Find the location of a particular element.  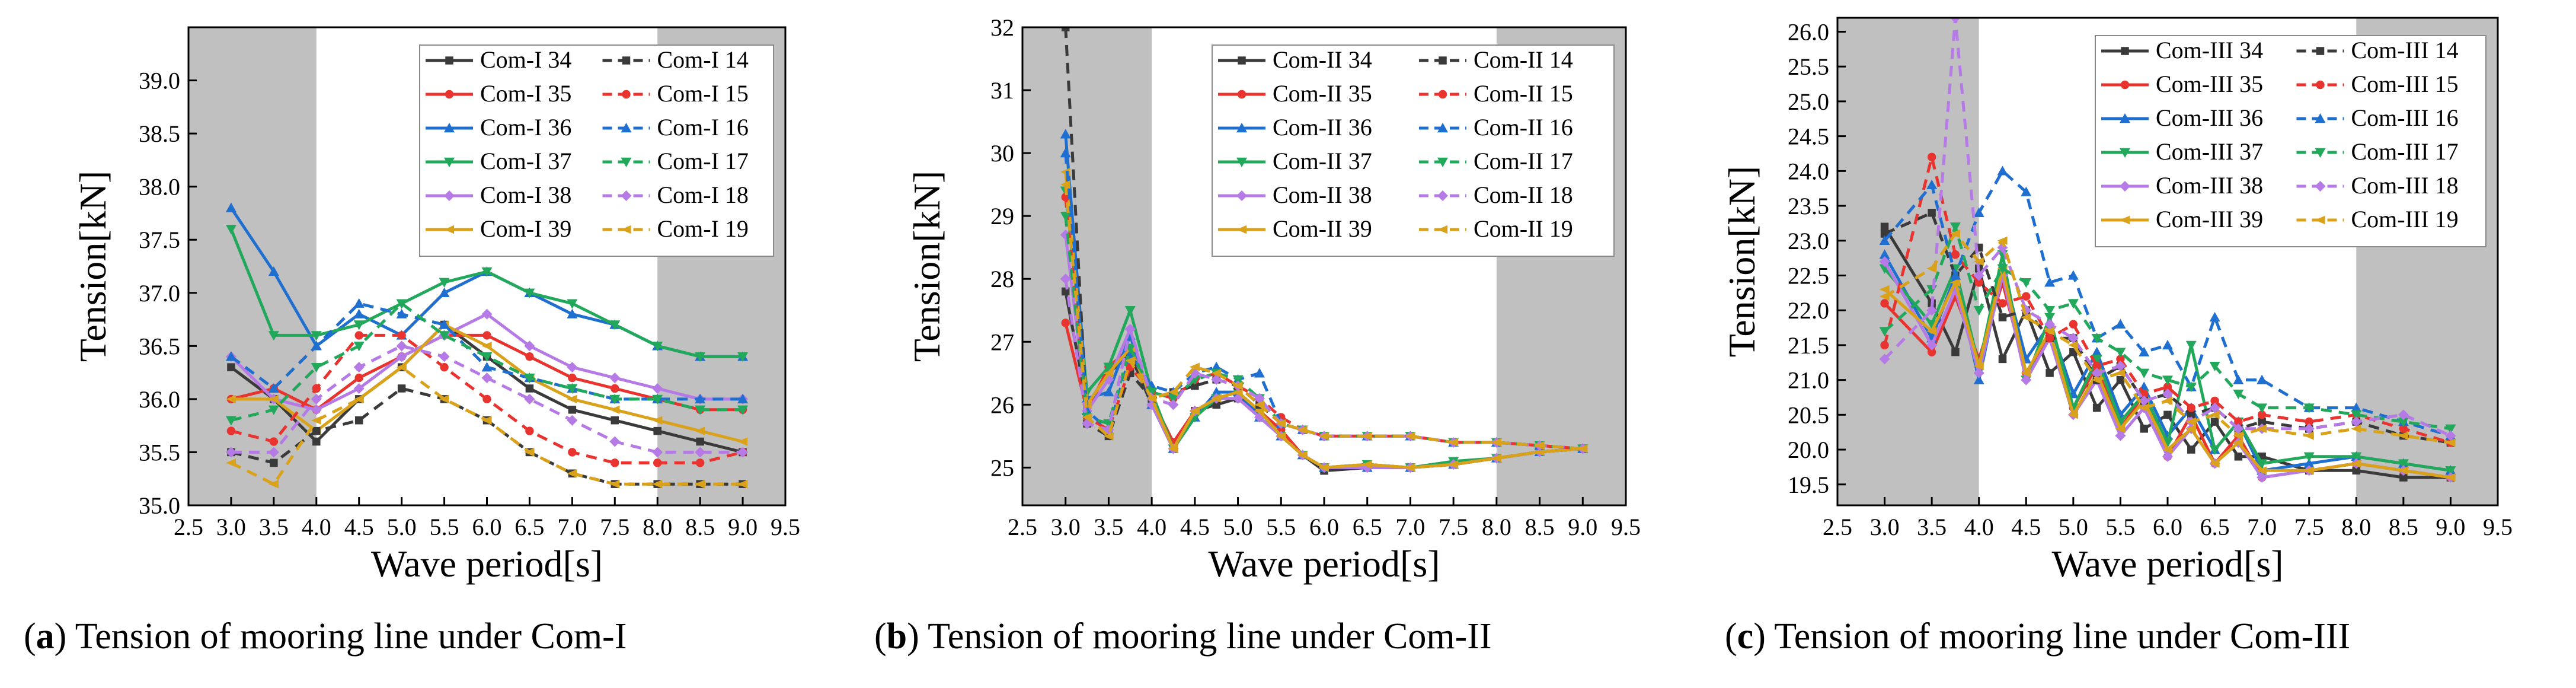

caption-c-letter: c is located at coordinates (1745, 636).